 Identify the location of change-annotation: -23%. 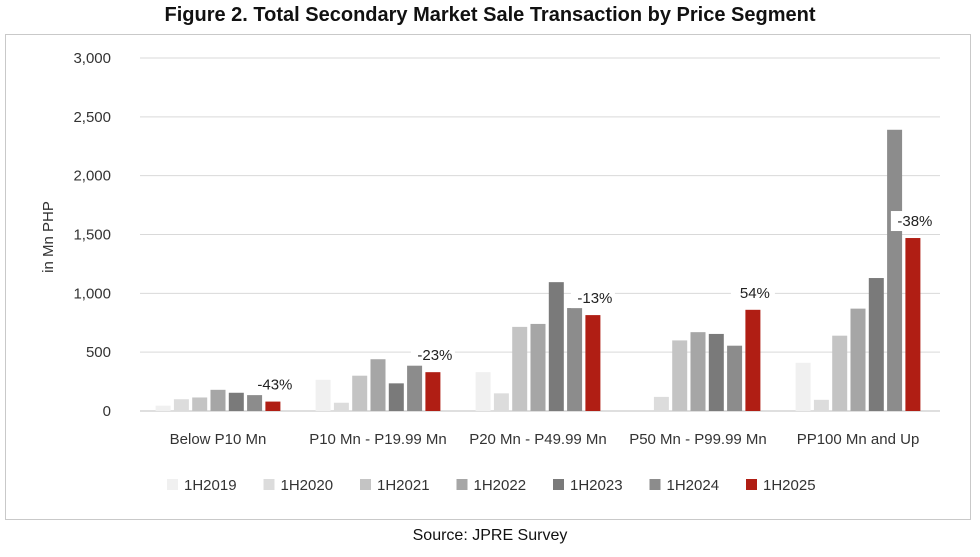
(434, 355).